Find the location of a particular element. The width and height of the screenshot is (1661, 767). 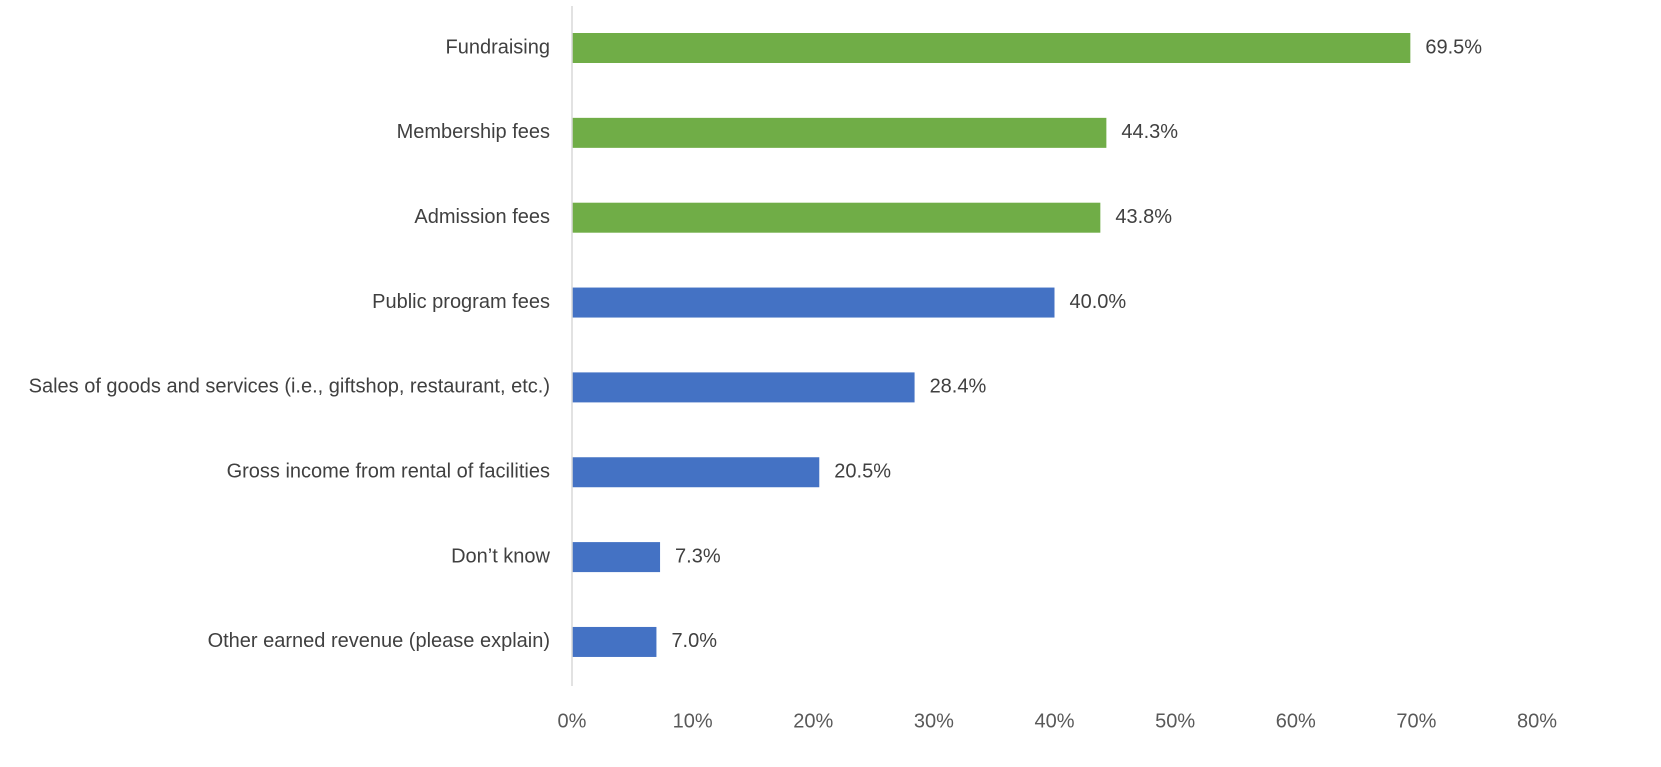

x-tick-label: 30% is located at coordinates (934, 721).